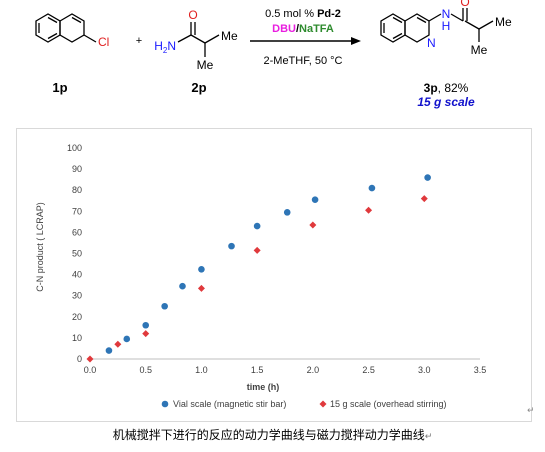 The height and width of the screenshot is (452, 545). I want to click on reactant-1-structure, so click(66, 28).